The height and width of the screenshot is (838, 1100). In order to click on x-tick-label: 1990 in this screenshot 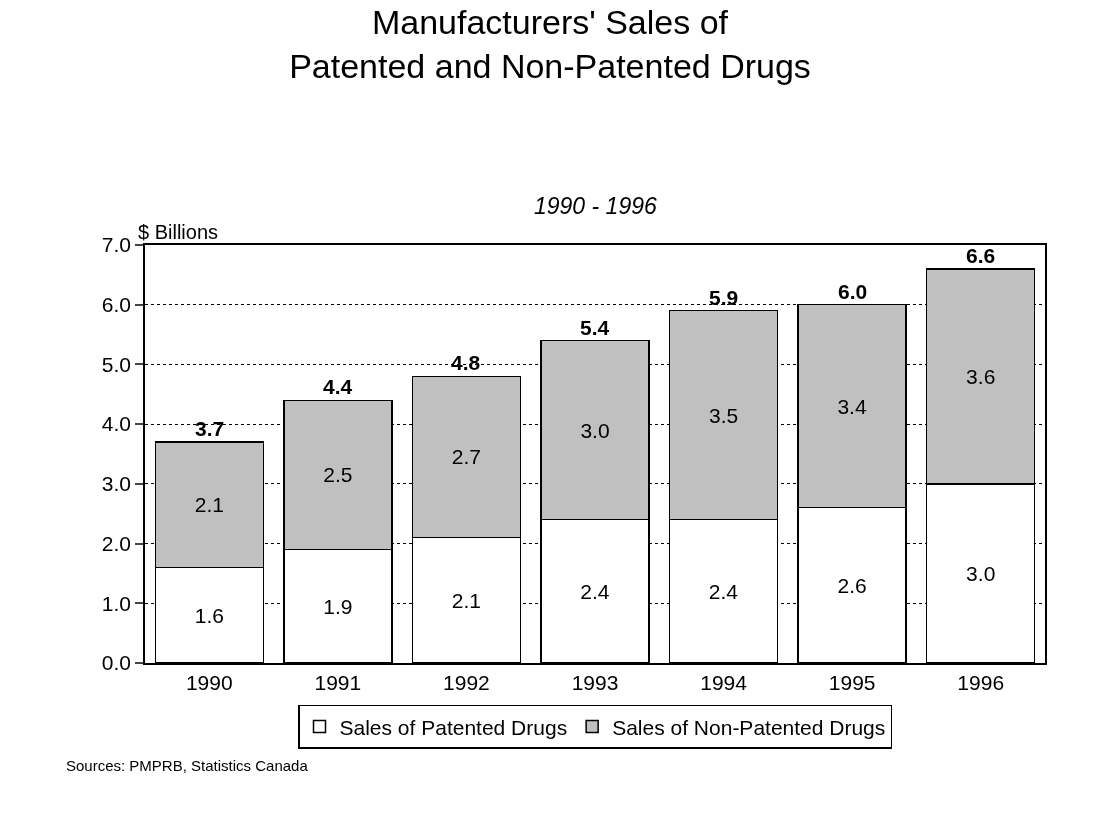, I will do `click(209, 682)`.